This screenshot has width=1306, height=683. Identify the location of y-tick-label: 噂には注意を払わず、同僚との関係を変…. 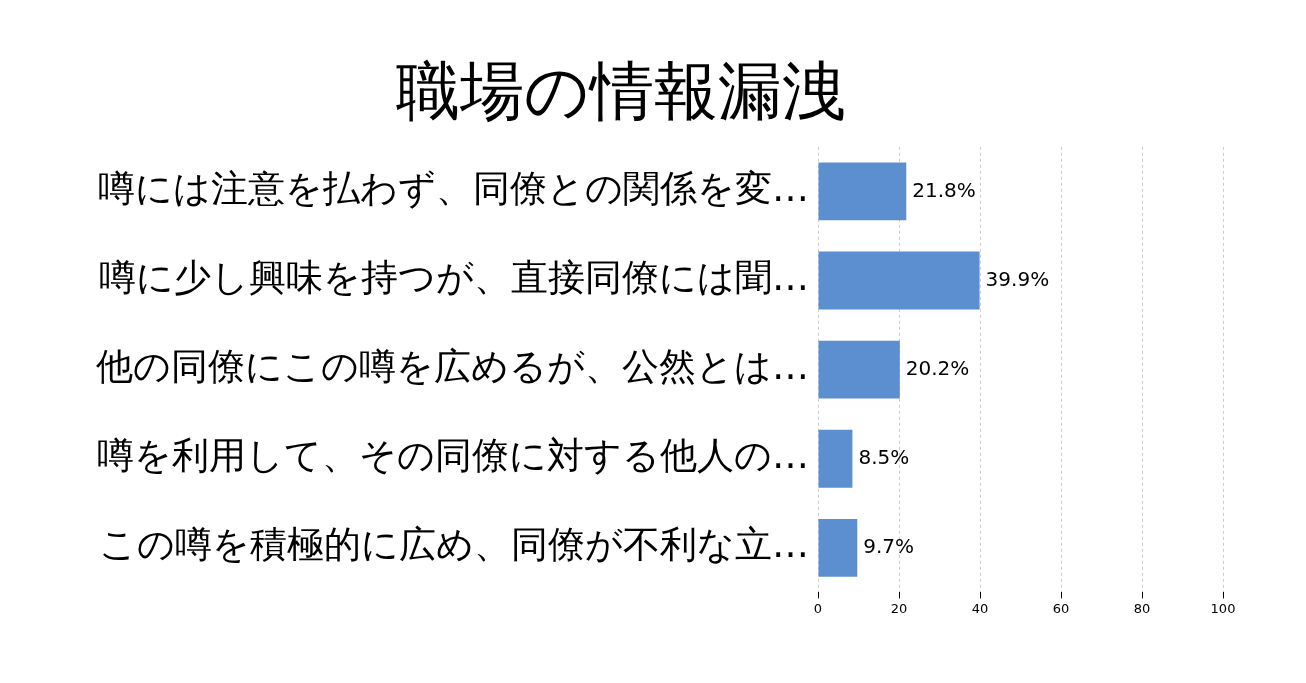
(453, 188).